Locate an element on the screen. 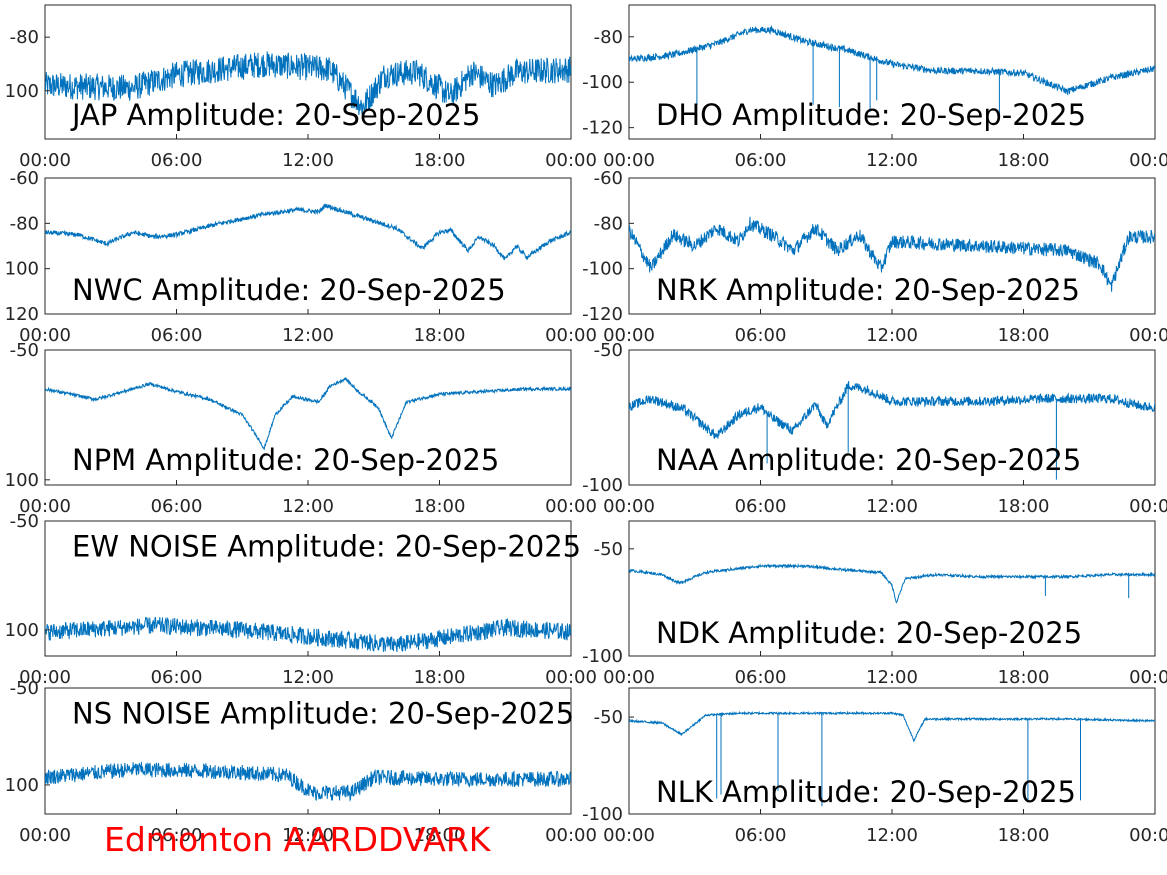  panel-title: JAP Amplitude: 20-Sep-2025 is located at coordinates (275, 115).